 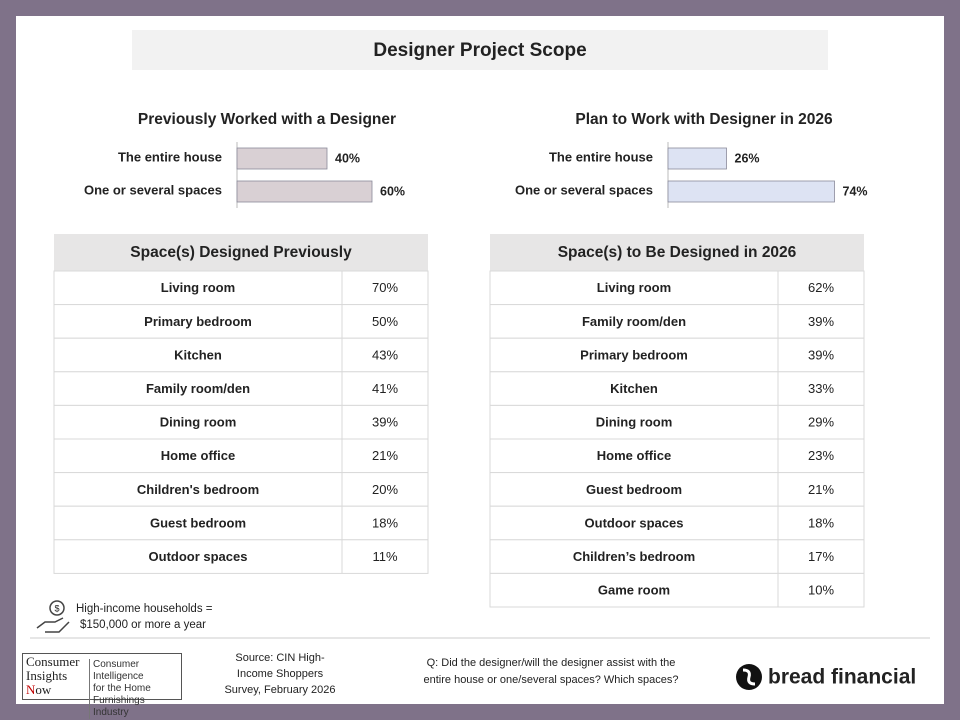 I want to click on row-value: 41%, so click(x=385, y=388).